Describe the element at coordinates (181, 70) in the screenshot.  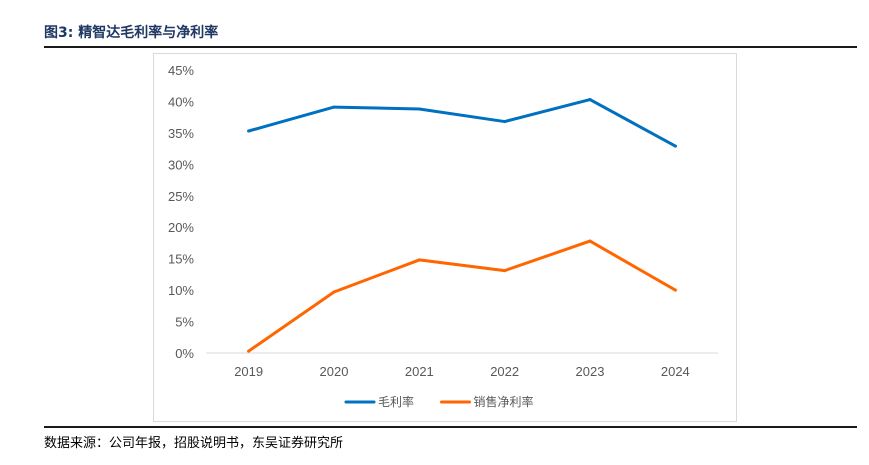
I see `y-tick-label: 45%` at that location.